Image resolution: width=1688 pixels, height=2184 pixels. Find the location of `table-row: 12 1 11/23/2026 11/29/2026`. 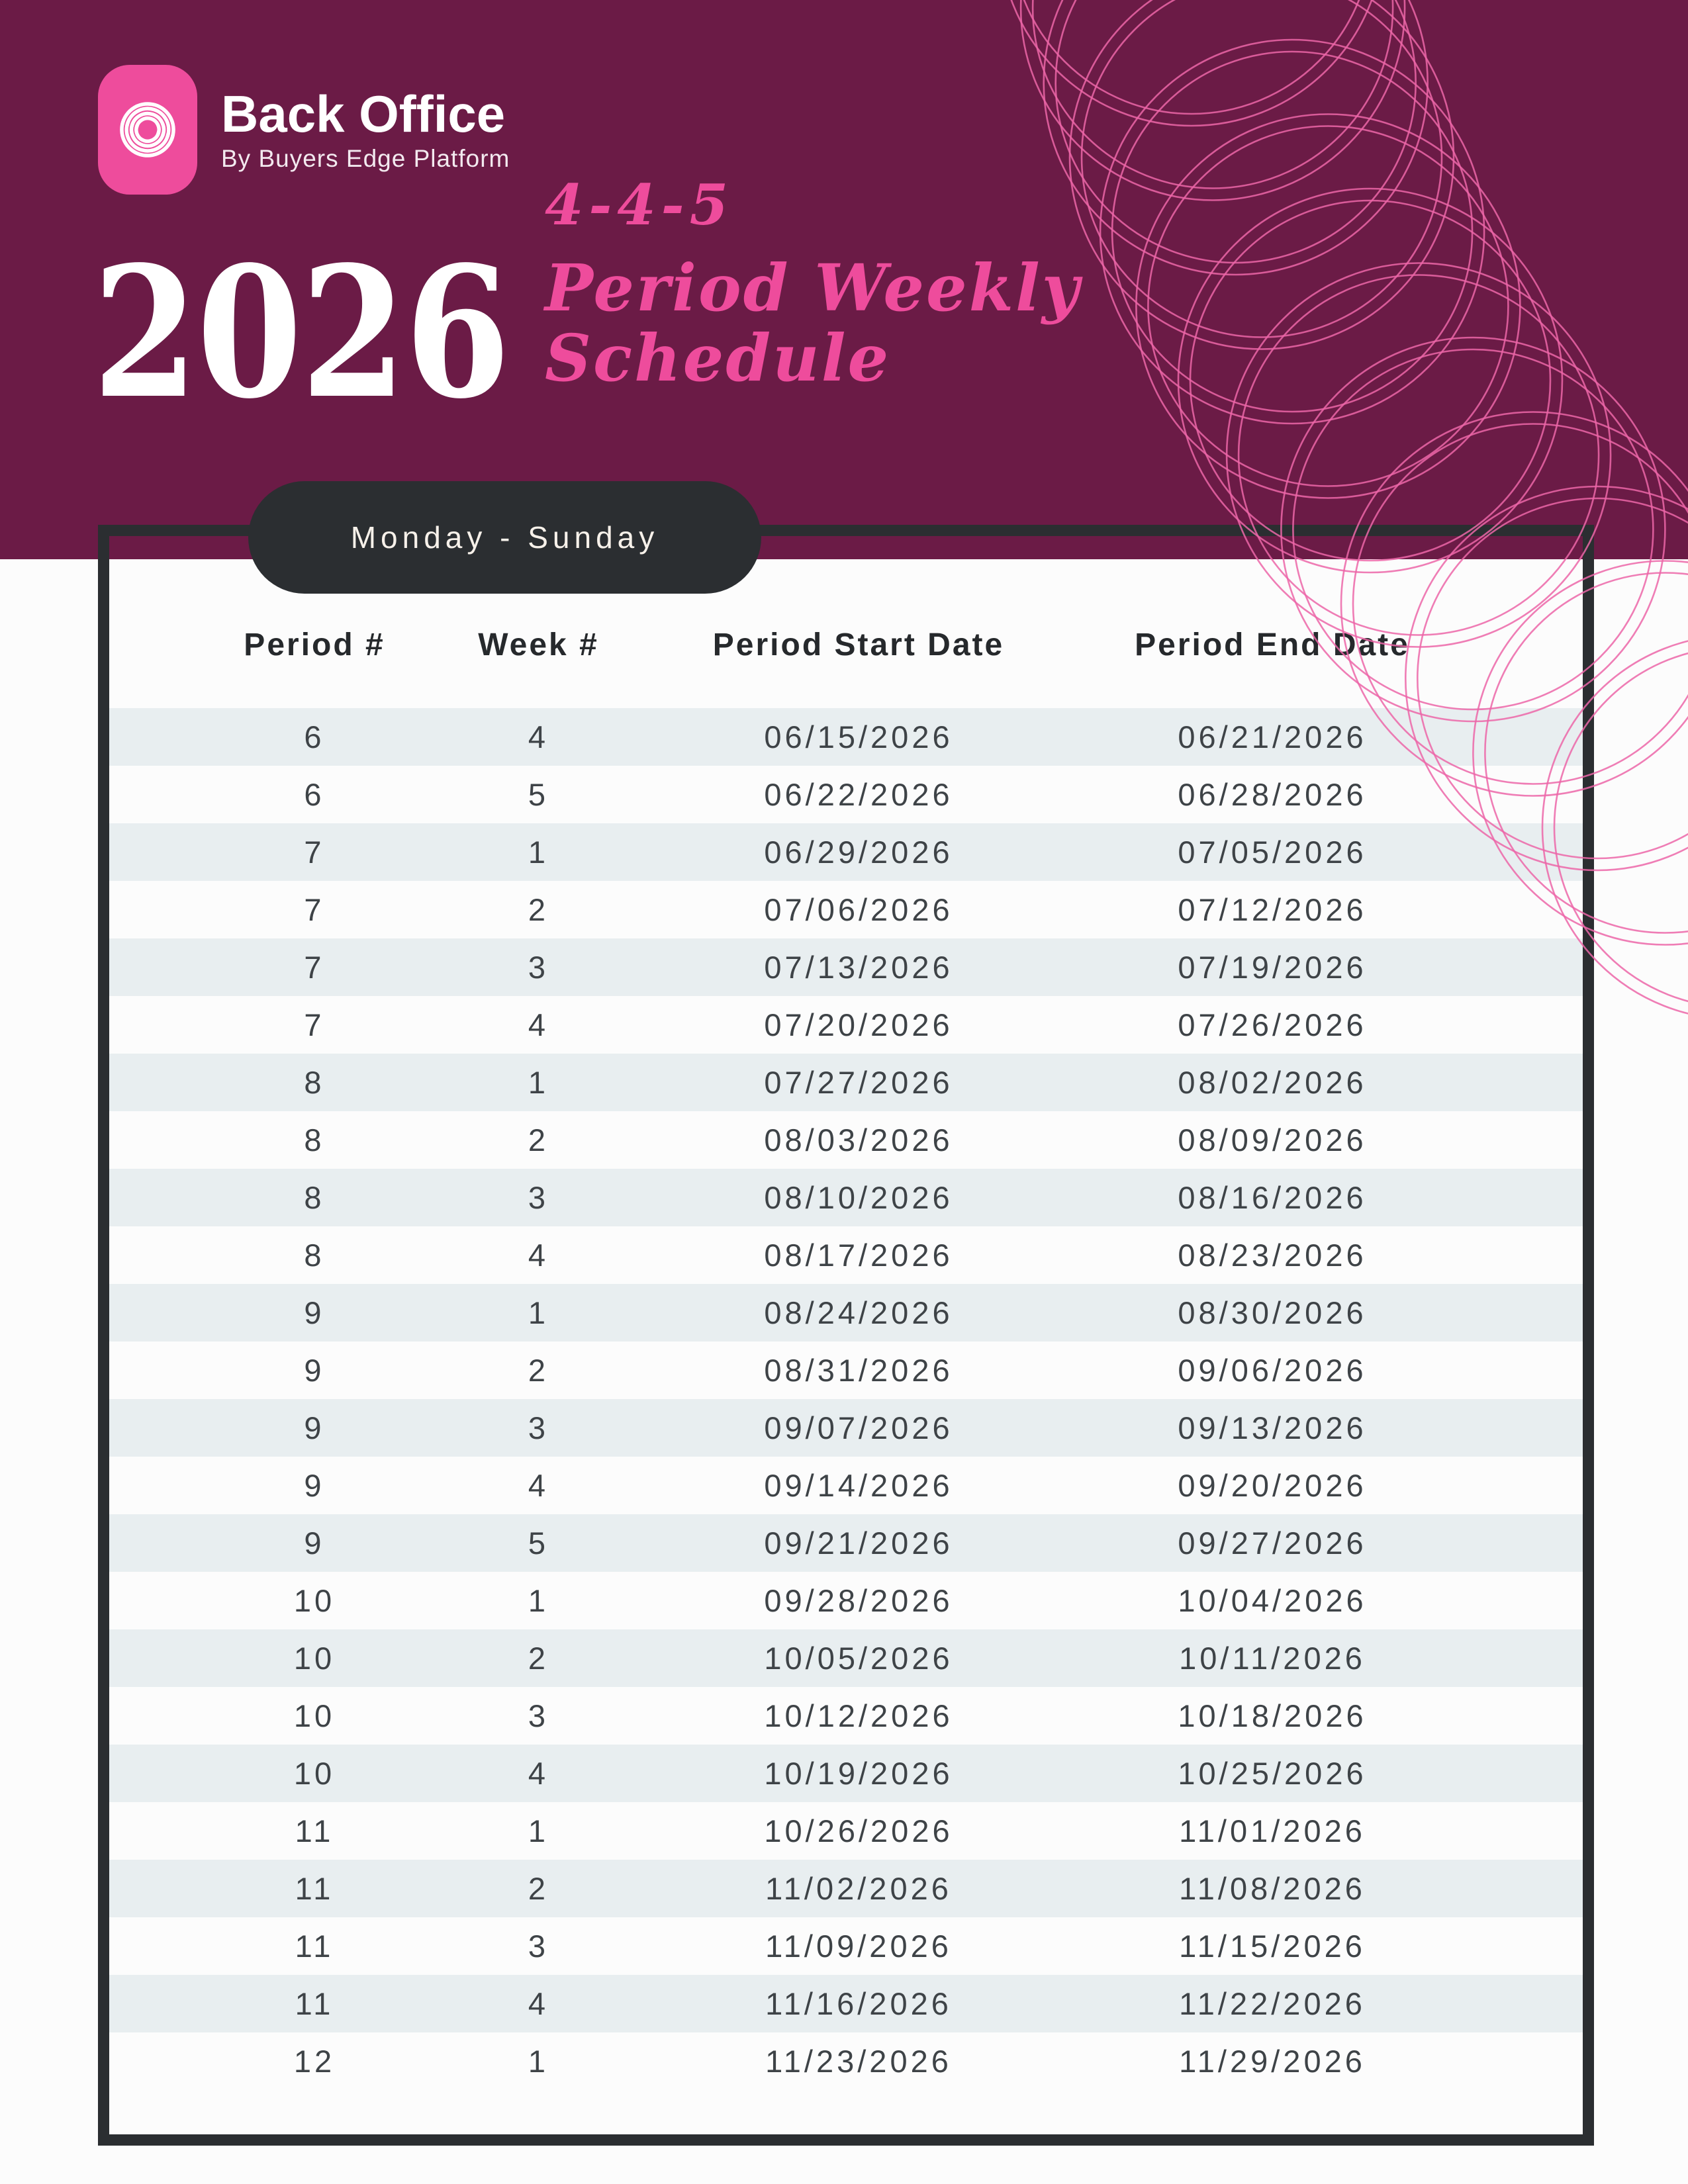

table-row: 12 1 11/23/2026 11/29/2026 is located at coordinates (846, 2061).